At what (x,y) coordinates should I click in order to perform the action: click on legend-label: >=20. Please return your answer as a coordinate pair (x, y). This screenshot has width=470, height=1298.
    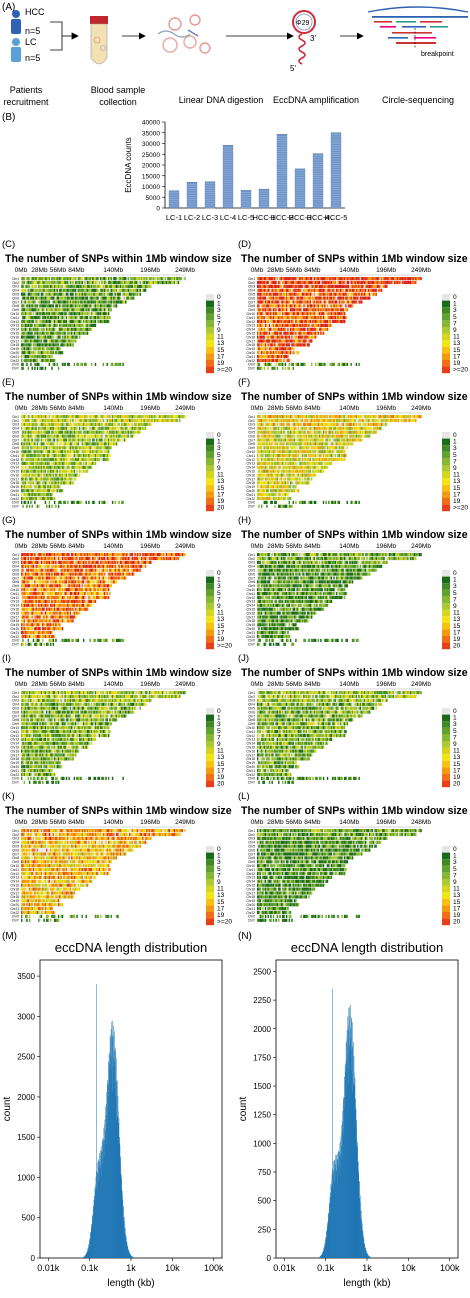
    Looking at the image, I should click on (460, 508).